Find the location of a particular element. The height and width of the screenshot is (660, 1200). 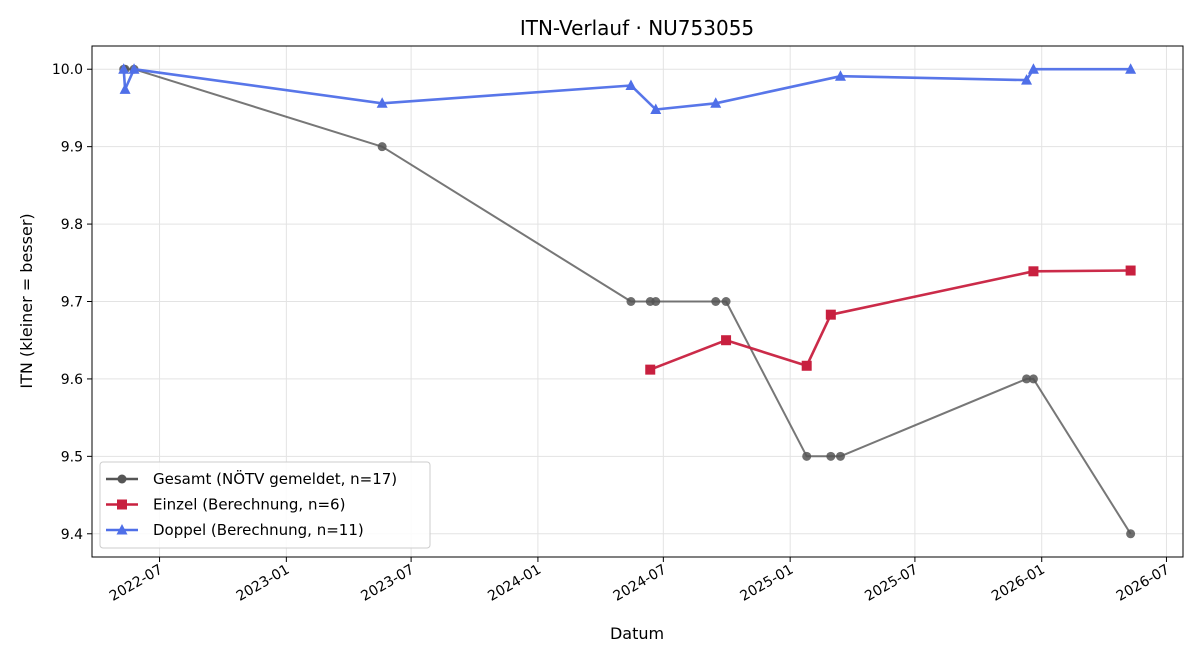

series-line is located at coordinates (890, 320).